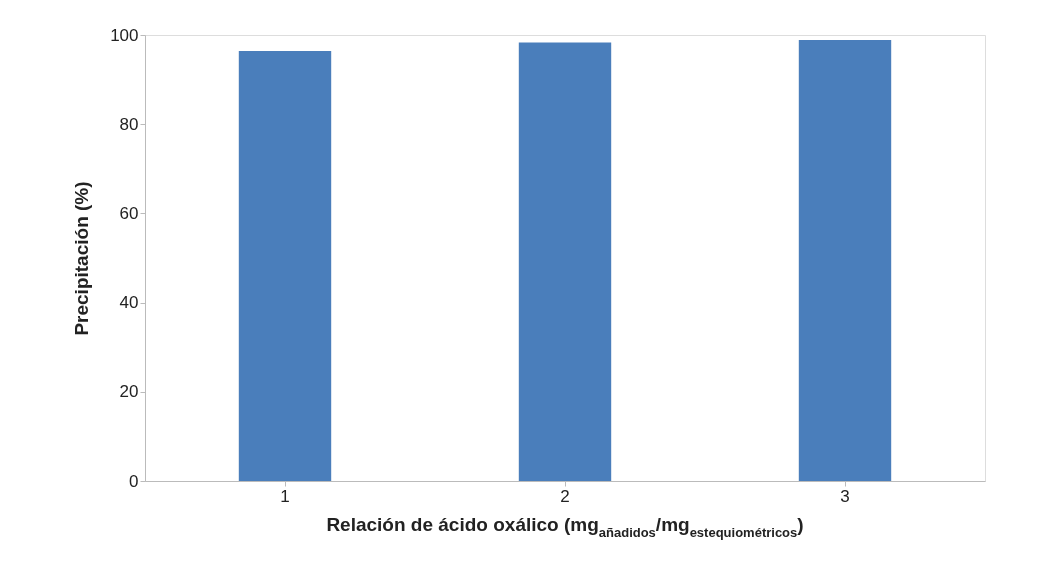 This screenshot has height=567, width=1046. I want to click on x-tick-label: 1, so click(285, 496).